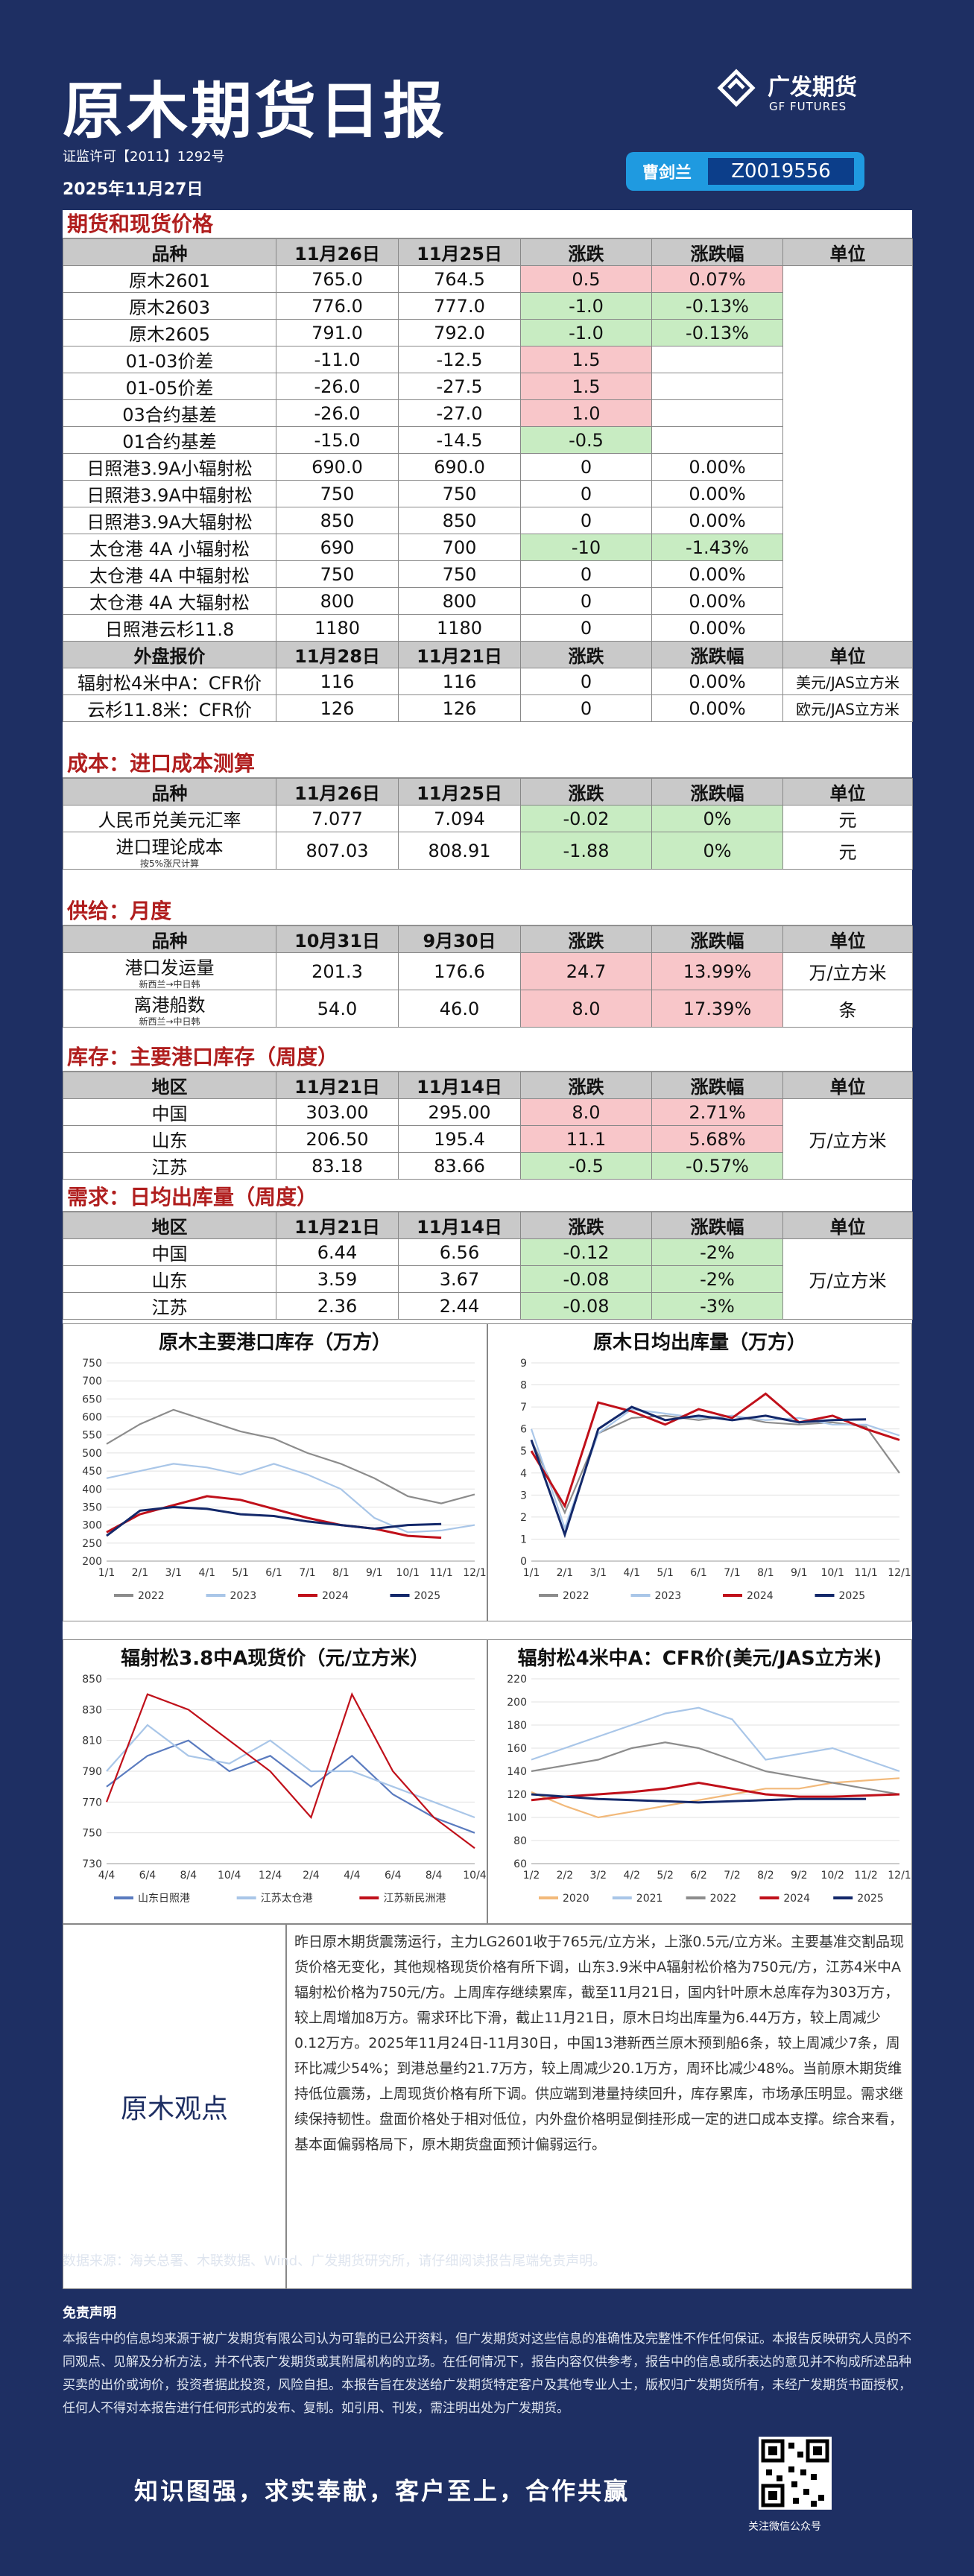 The image size is (974, 2576). What do you see at coordinates (576, 1596) in the screenshot?
I see `legend-label: 2022` at bounding box center [576, 1596].